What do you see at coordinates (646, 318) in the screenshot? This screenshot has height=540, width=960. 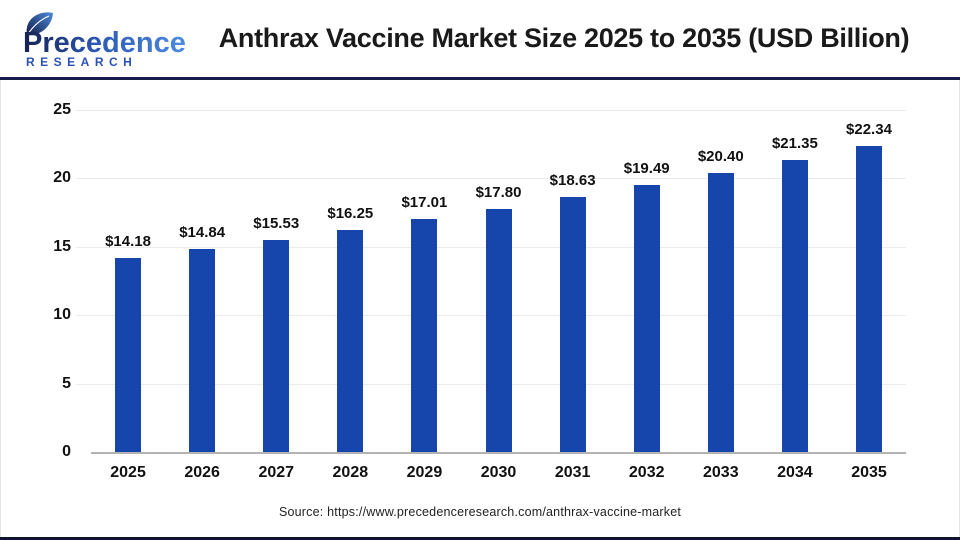 I see `bar-2032` at bounding box center [646, 318].